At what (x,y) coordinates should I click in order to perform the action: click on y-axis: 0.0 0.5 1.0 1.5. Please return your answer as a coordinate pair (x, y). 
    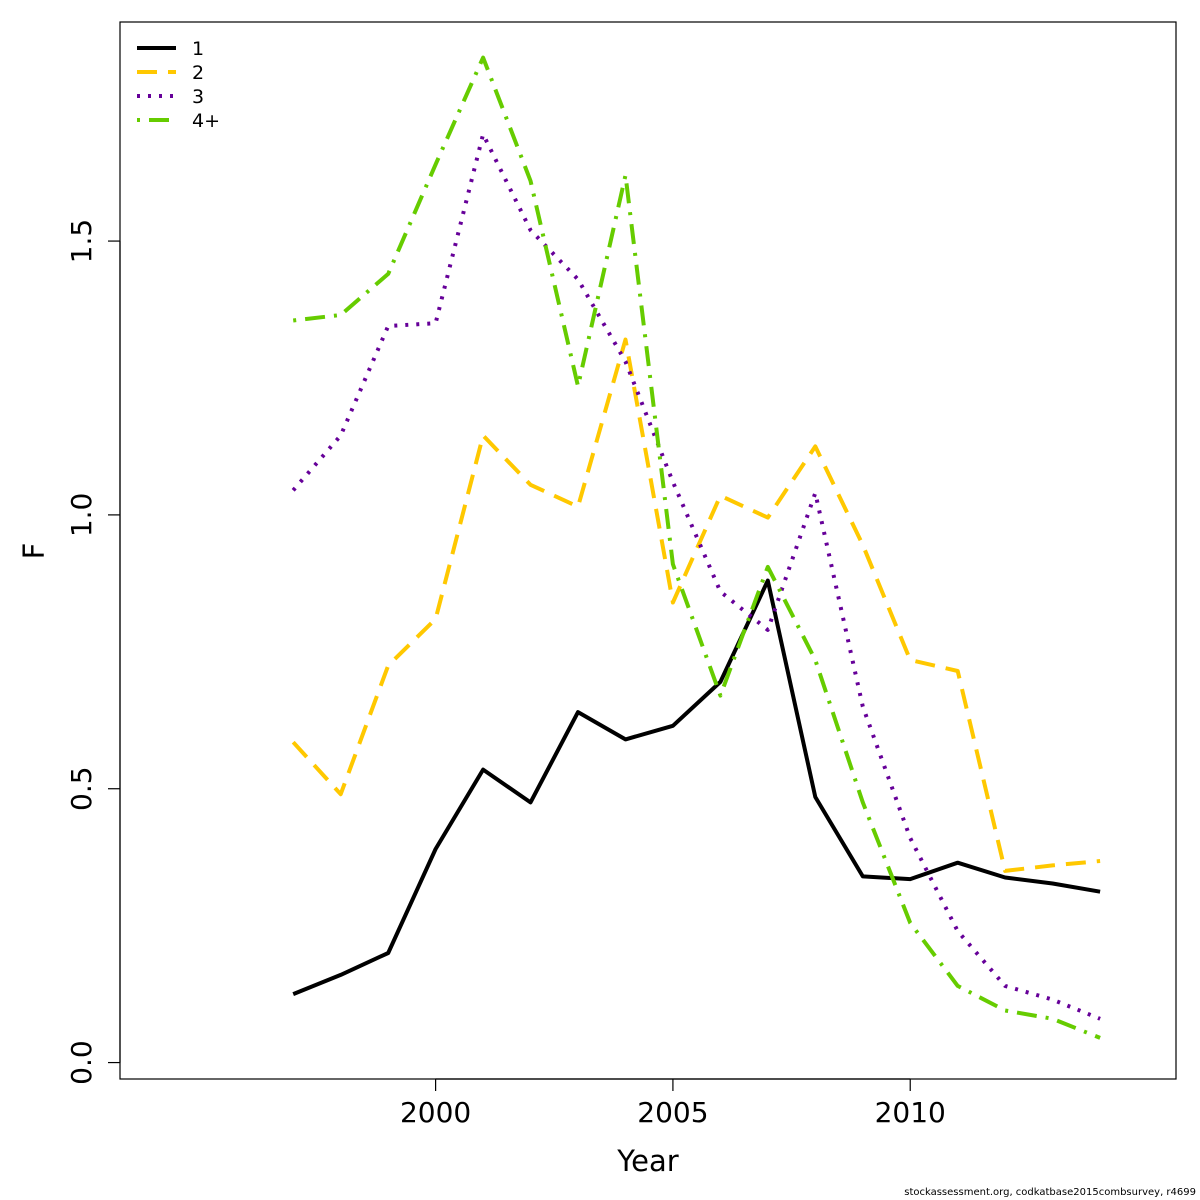
    Looking at the image, I should click on (93, 652).